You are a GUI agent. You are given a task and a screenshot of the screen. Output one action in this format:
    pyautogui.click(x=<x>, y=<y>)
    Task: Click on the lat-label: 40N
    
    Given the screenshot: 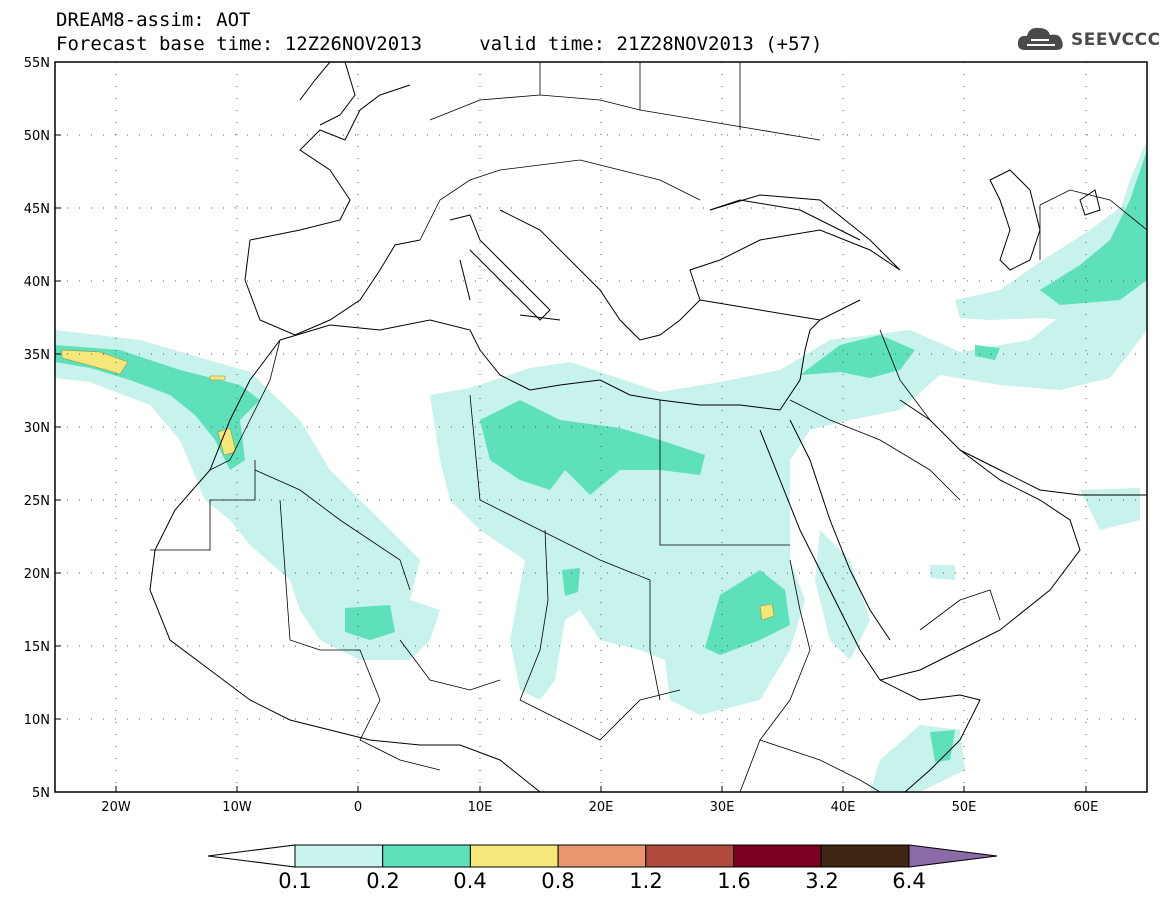 What is the action you would take?
    pyautogui.click(x=37, y=282)
    